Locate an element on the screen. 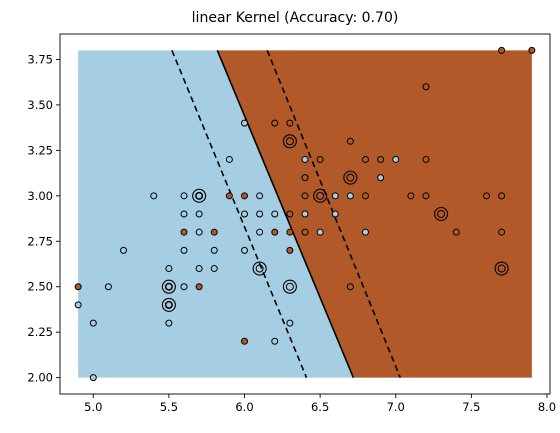 The height and width of the screenshot is (433, 560). y-tick-label: 2.25 is located at coordinates (40, 332).